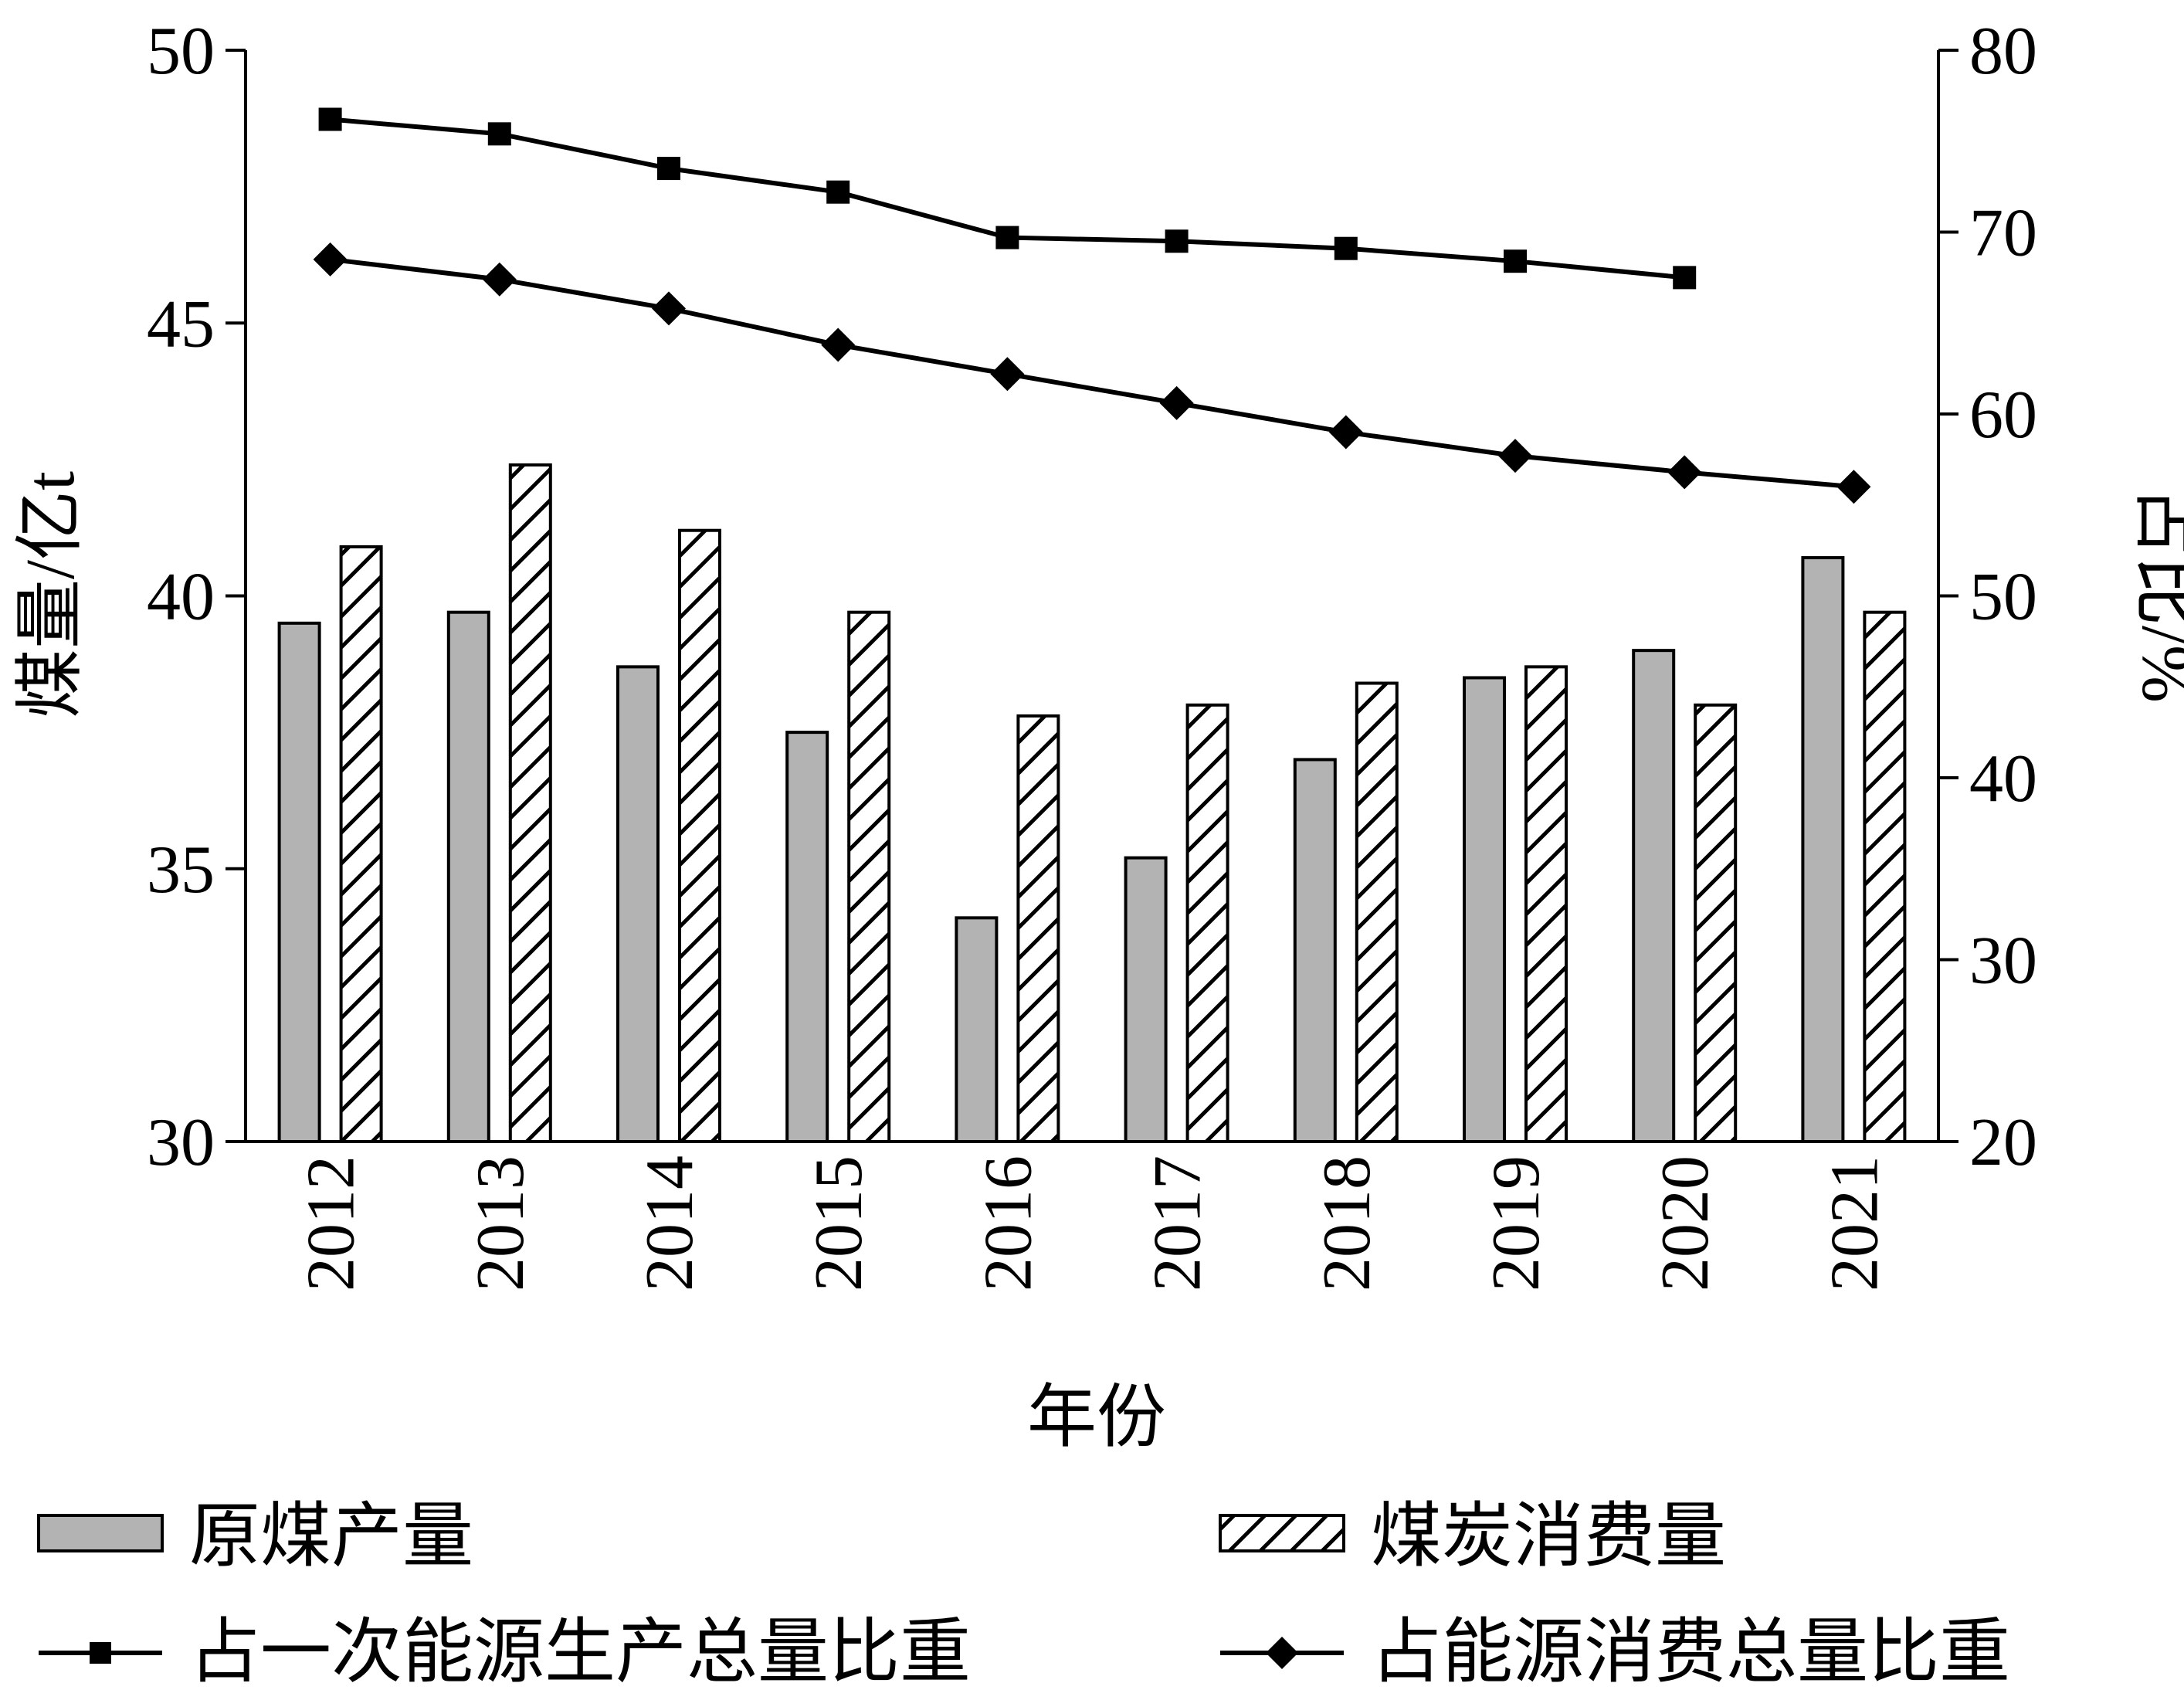  What do you see at coordinates (839, 1223) in the screenshot?
I see `x-tick-label: 2015` at bounding box center [839, 1223].